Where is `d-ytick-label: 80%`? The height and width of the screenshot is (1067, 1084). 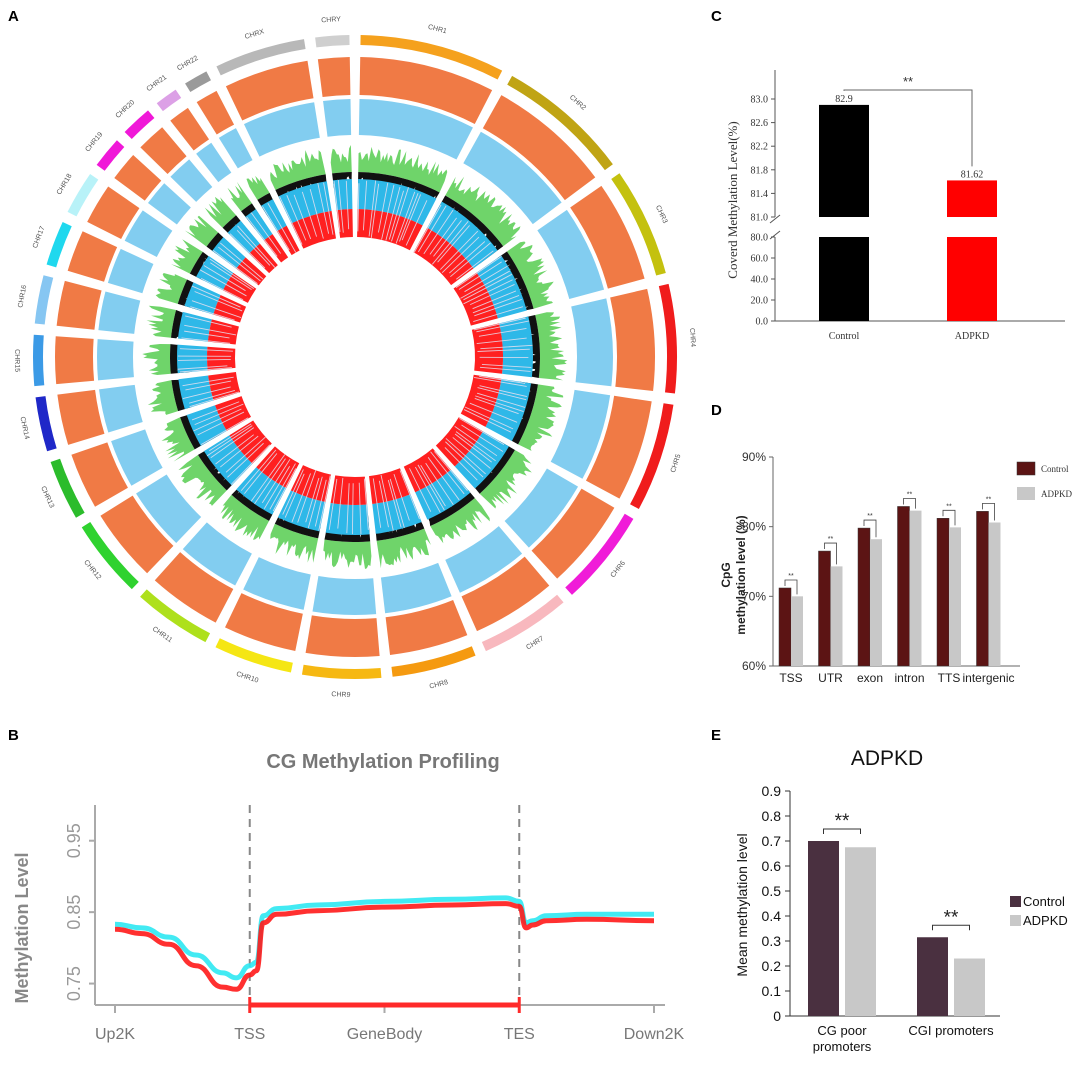
d-ytick-label: 80% is located at coordinates (754, 527).